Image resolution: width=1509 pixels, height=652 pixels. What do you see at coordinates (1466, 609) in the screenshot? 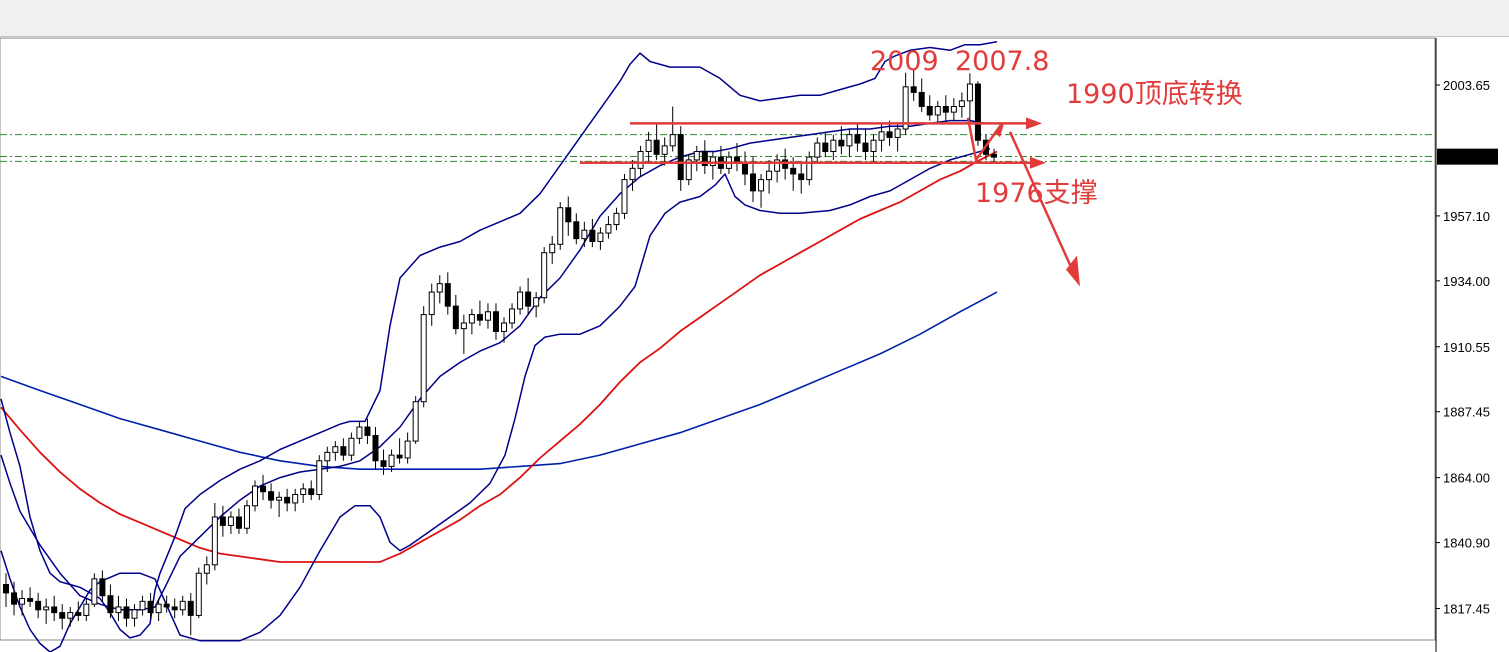
I see `axis-tick-label-7: 1817.45` at bounding box center [1466, 609].